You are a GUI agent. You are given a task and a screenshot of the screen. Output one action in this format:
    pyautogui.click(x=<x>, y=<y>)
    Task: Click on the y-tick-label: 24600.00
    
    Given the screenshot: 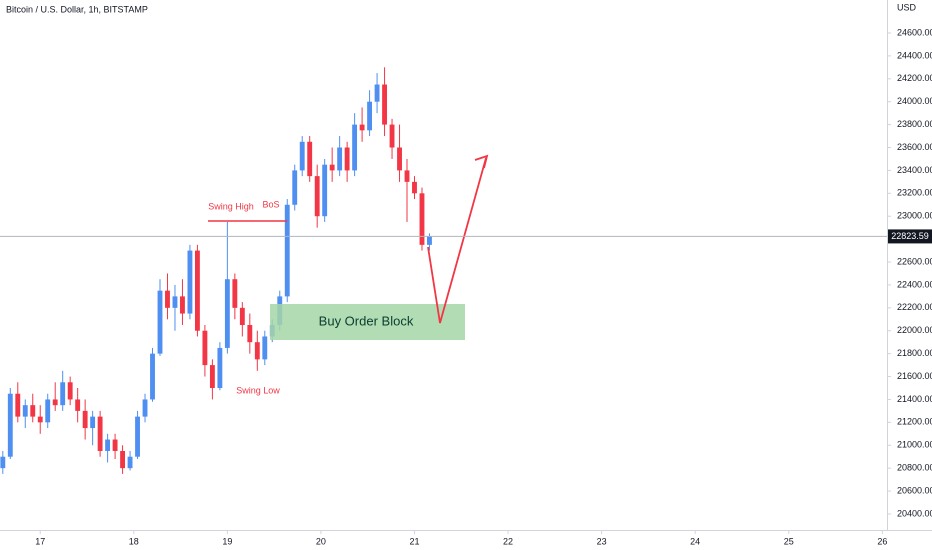 What is the action you would take?
    pyautogui.click(x=914, y=32)
    